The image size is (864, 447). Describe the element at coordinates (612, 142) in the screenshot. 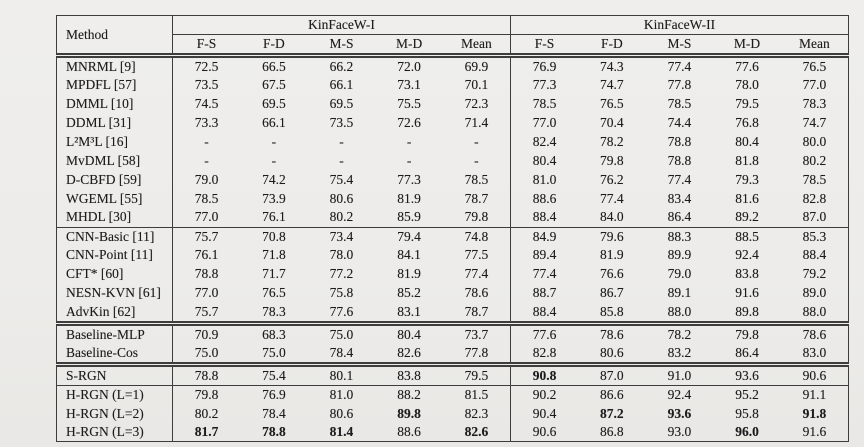

I see `value-cell: 78.2` at that location.